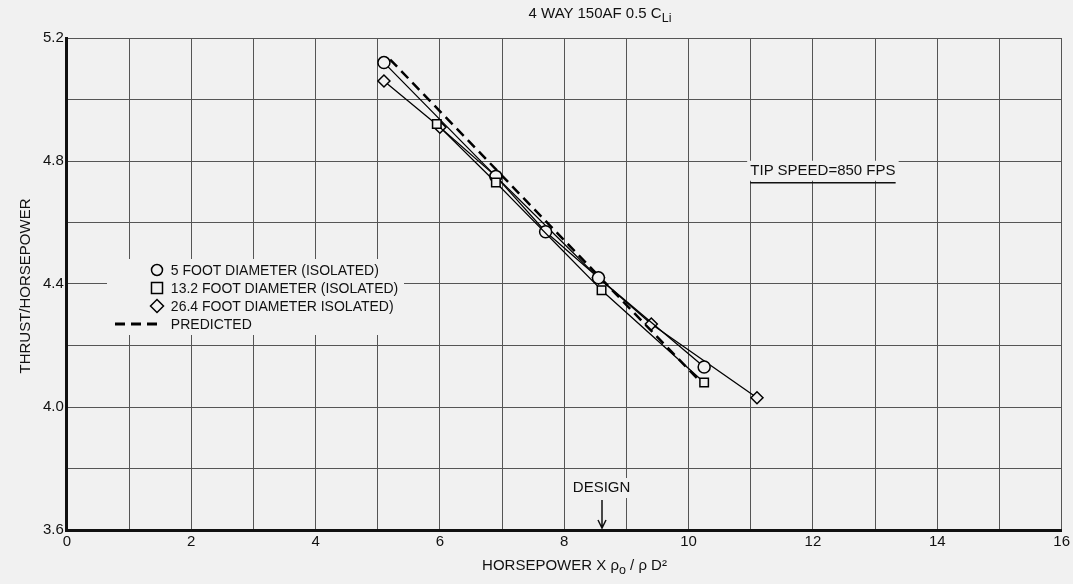 The height and width of the screenshot is (584, 1073). Describe the element at coordinates (274, 270) in the screenshot. I see `legend-label: 5 FOOT DIAMETER (ISOLATED)` at that location.